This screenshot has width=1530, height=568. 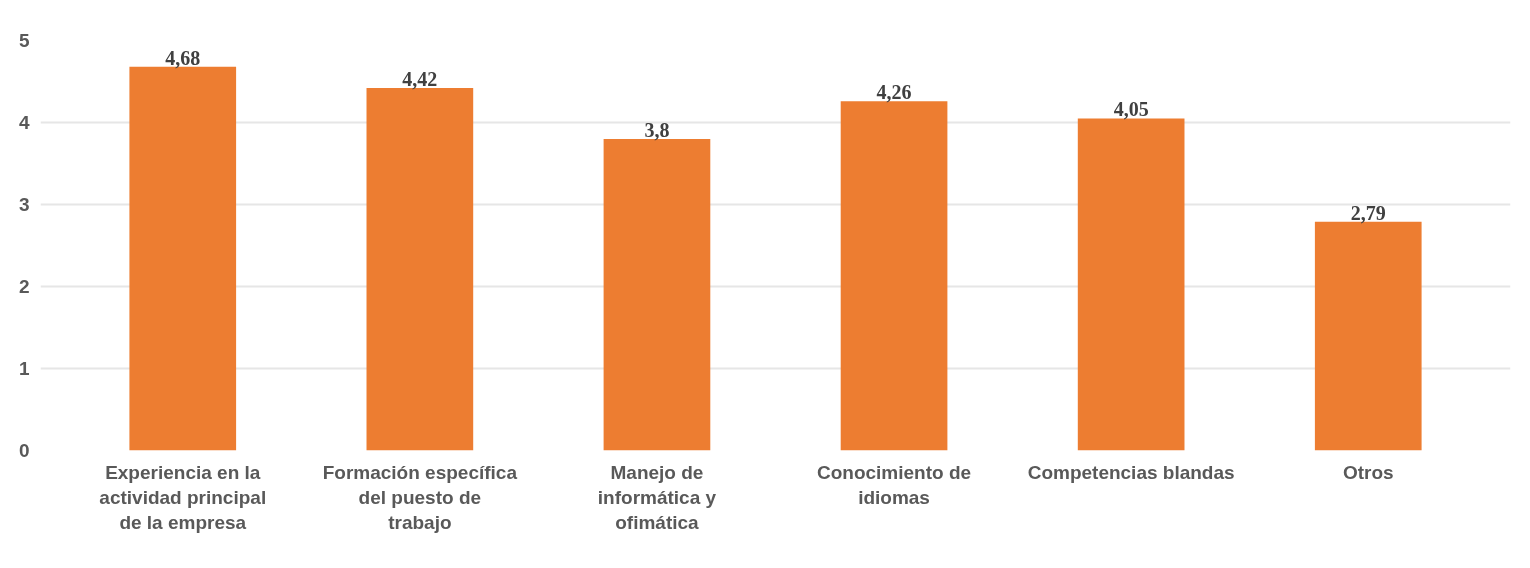 What do you see at coordinates (894, 484) in the screenshot?
I see `x-tick-label: Conocimiento de idiomas` at bounding box center [894, 484].